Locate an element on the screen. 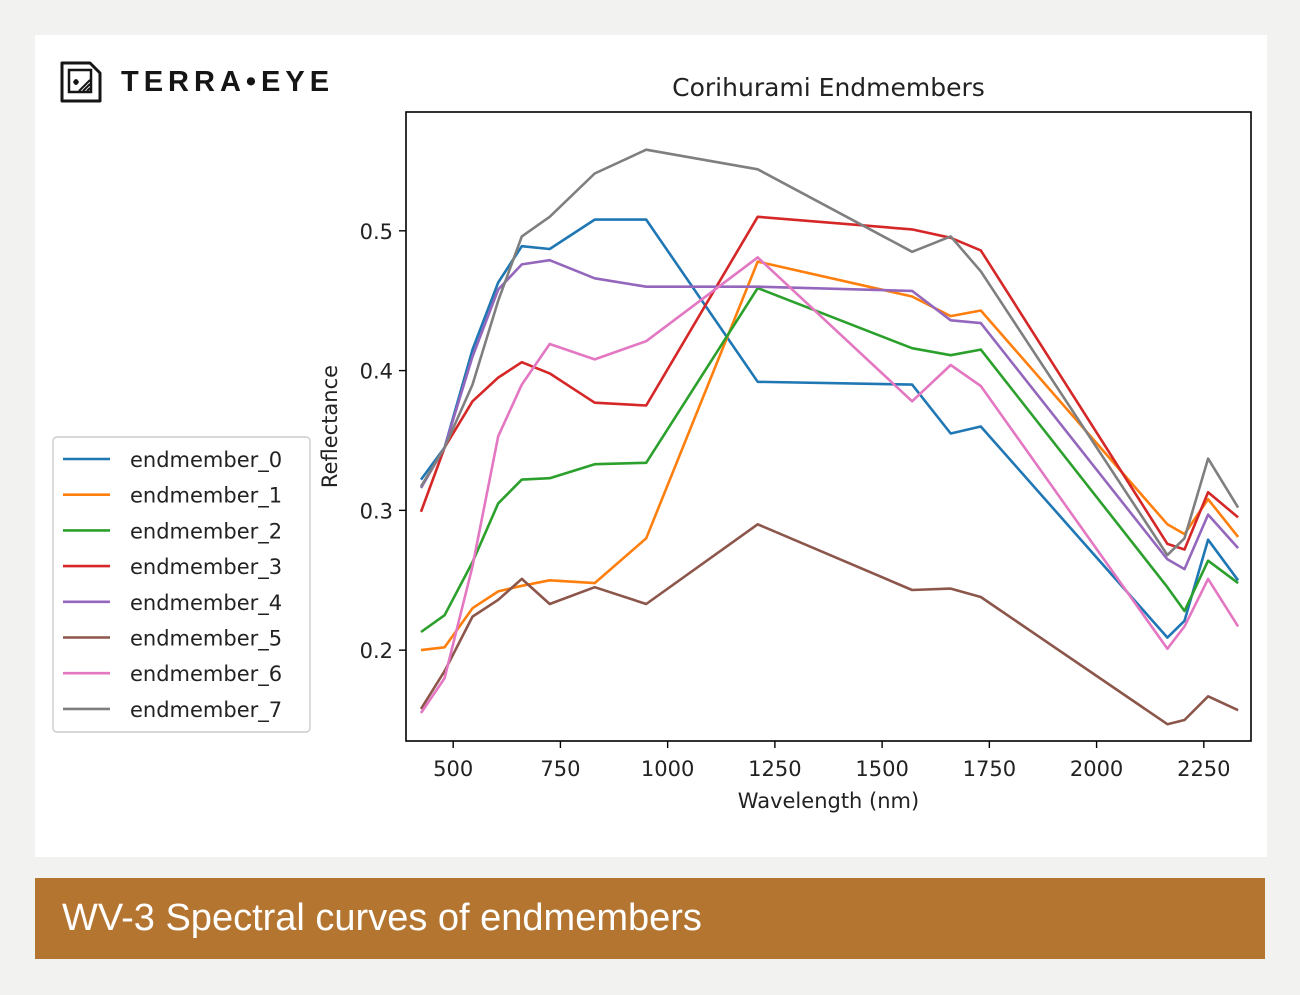 This screenshot has width=1300, height=995. y-tick-label: 0.3 is located at coordinates (376, 511).